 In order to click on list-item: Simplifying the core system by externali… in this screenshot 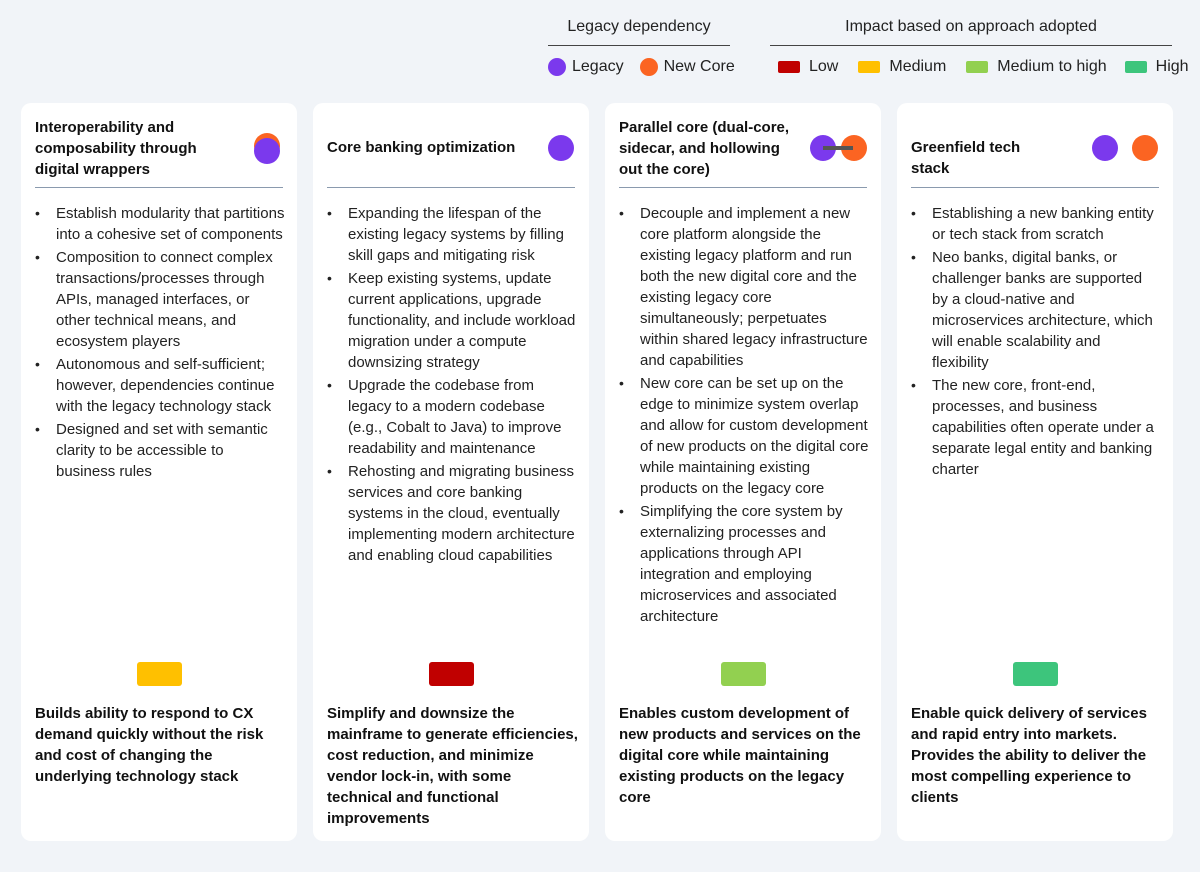, I will do `click(744, 564)`.